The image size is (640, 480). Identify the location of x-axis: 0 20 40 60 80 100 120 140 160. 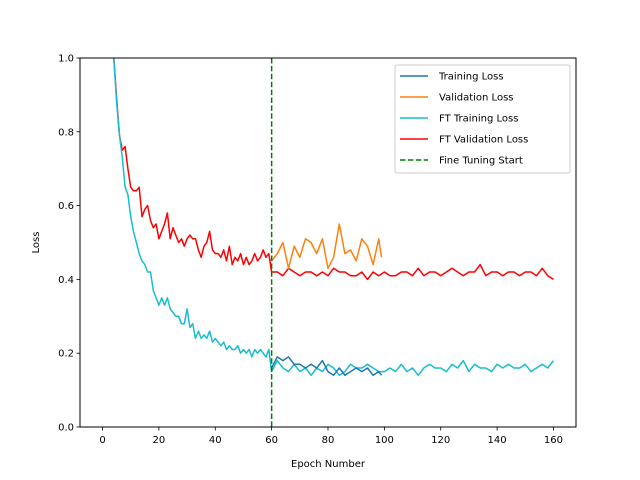
(331, 436).